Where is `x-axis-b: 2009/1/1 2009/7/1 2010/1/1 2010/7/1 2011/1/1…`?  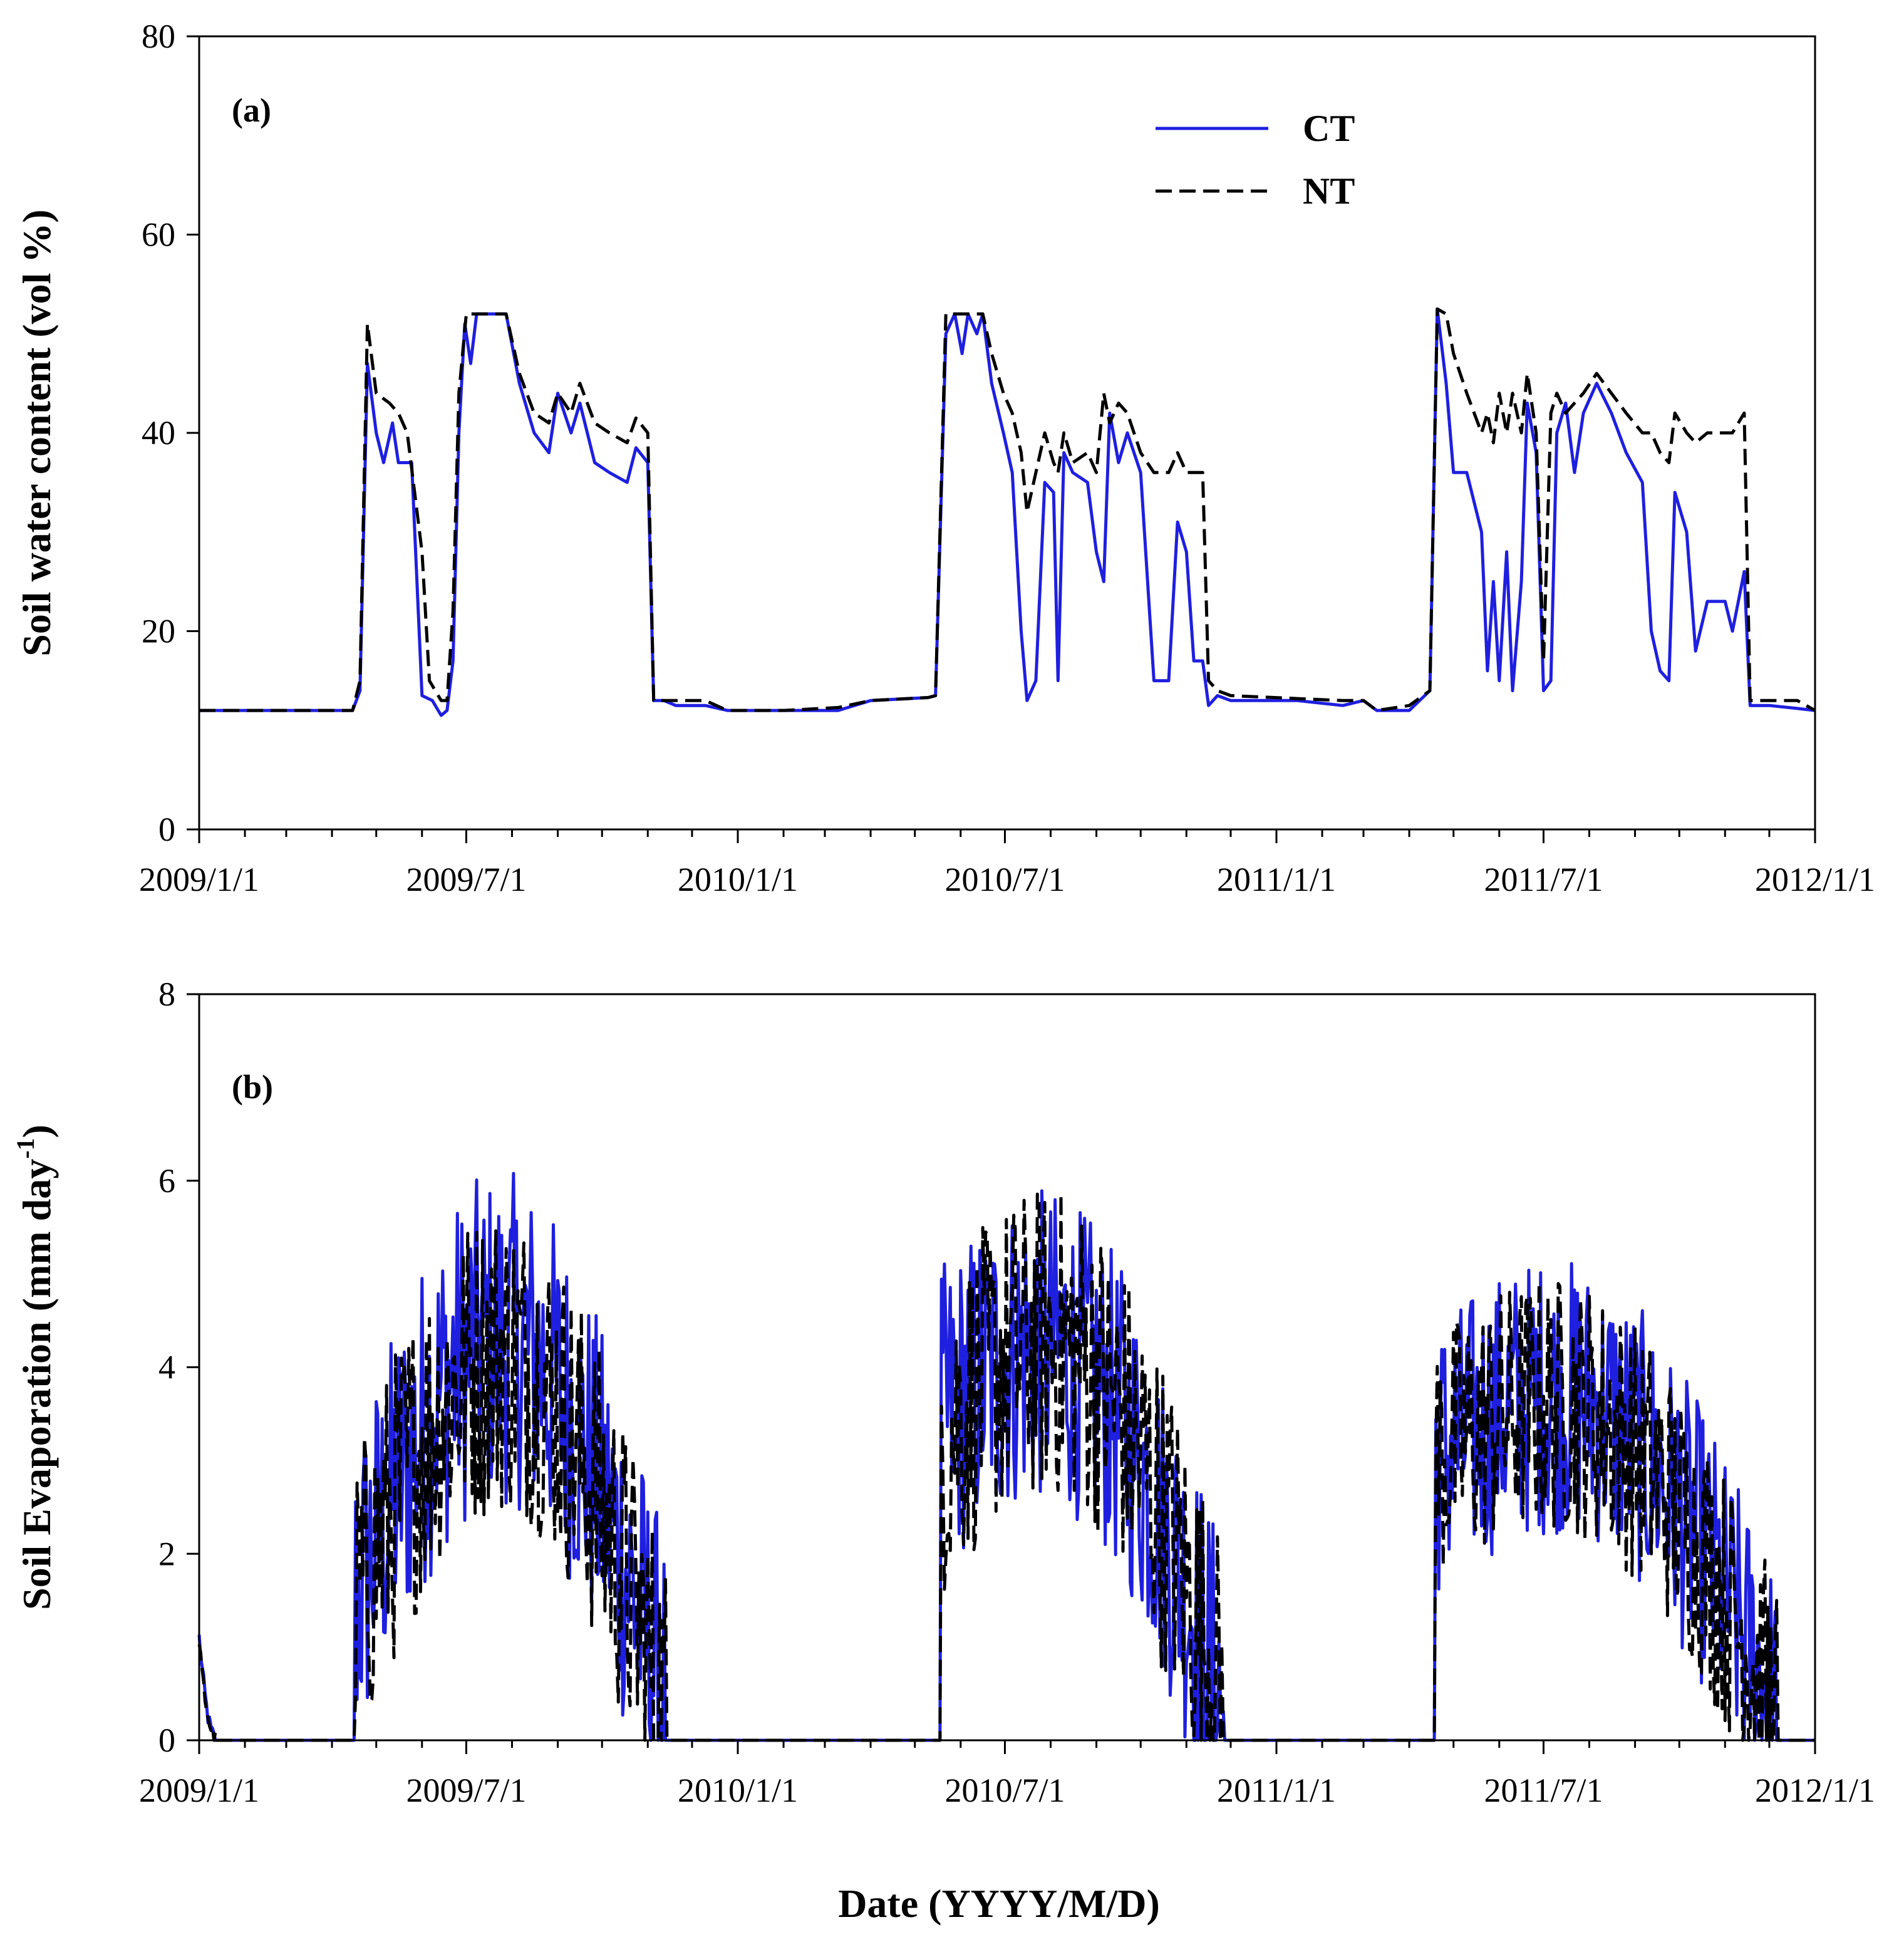
x-axis-b: 2009/1/1 2009/7/1 2010/1/1 2010/7/1 2011/1/1… is located at coordinates (1007, 1775).